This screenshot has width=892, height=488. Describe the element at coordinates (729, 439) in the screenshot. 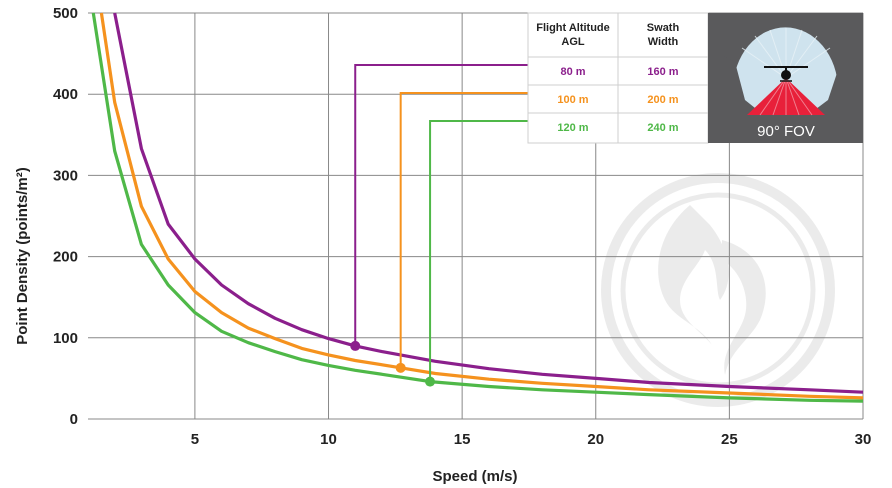

I see `x-tick-label: 25` at that location.